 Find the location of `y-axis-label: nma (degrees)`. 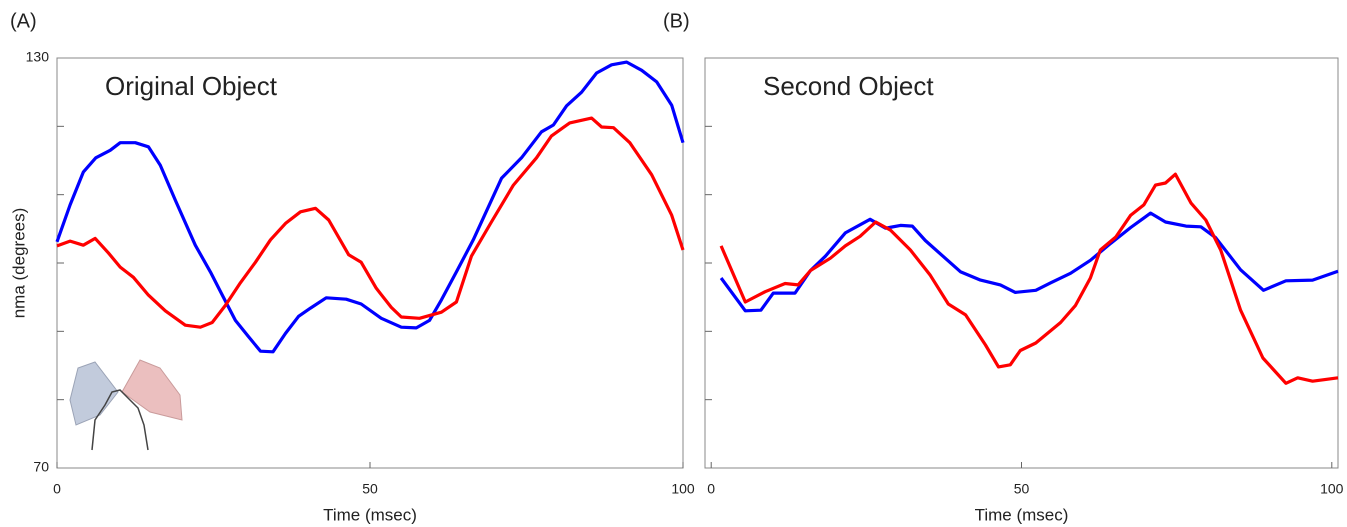

y-axis-label: nma (degrees) is located at coordinates (18, 263).